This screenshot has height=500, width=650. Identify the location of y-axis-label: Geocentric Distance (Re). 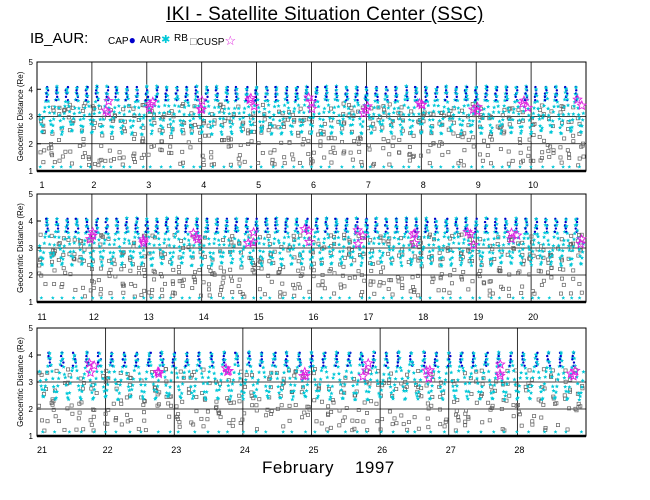
(20, 248).